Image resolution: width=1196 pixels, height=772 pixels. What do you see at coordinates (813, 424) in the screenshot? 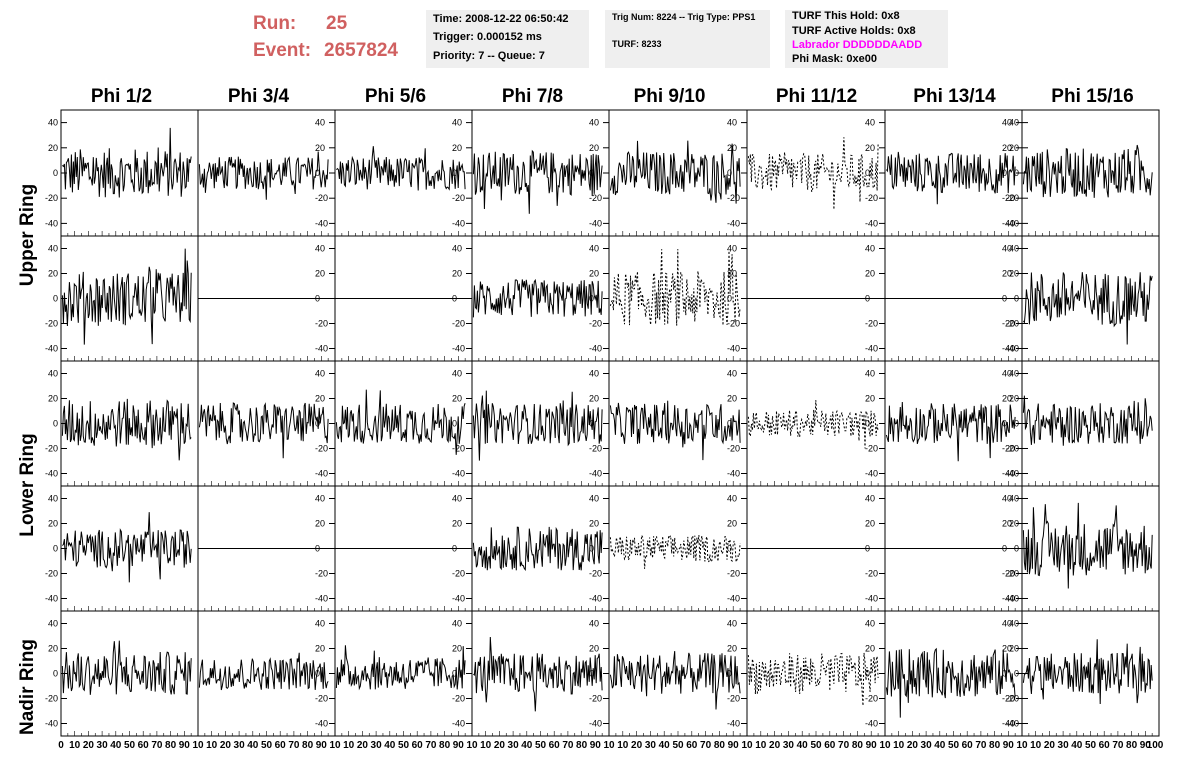
I see `trace-r3-c6` at bounding box center [813, 424].